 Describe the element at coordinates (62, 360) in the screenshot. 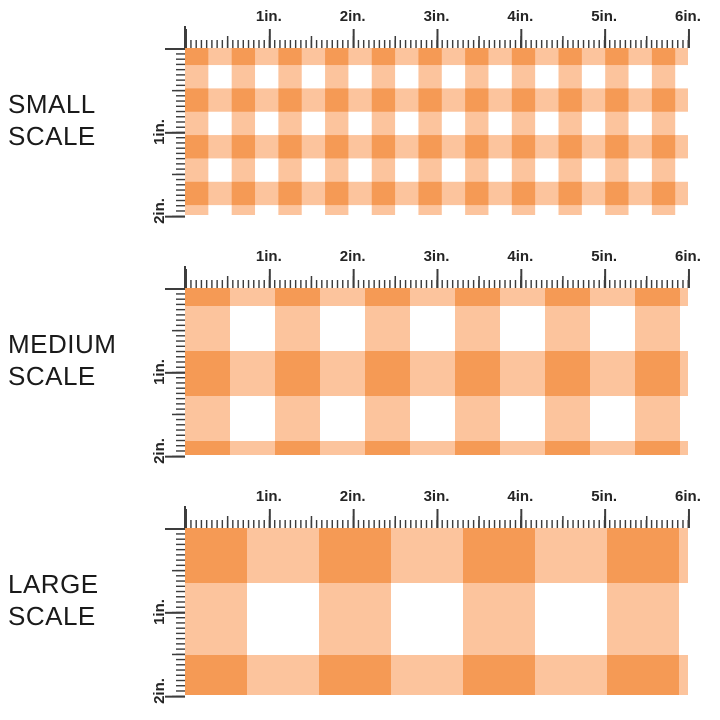

I see `section-title-medium: MEDIUM SCALE` at that location.